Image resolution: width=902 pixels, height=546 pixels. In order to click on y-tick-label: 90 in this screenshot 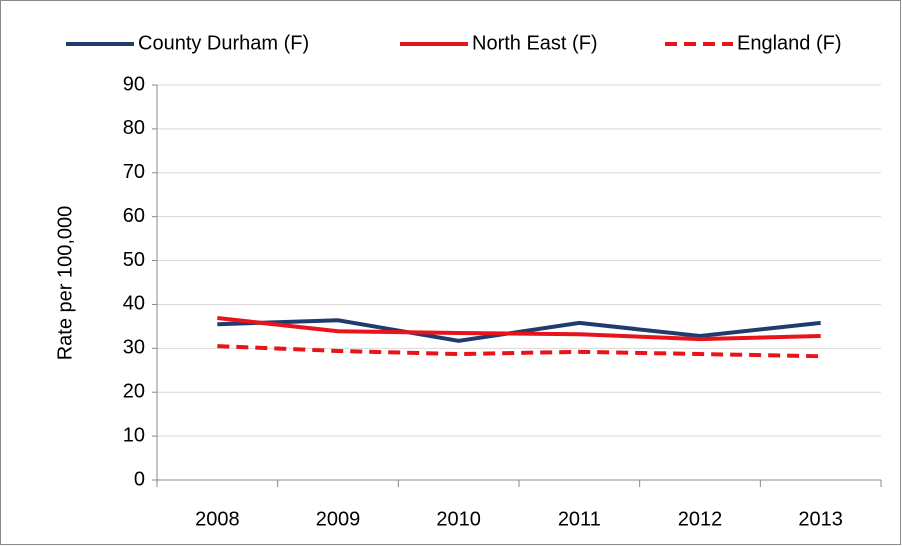, I will do `click(134, 84)`.